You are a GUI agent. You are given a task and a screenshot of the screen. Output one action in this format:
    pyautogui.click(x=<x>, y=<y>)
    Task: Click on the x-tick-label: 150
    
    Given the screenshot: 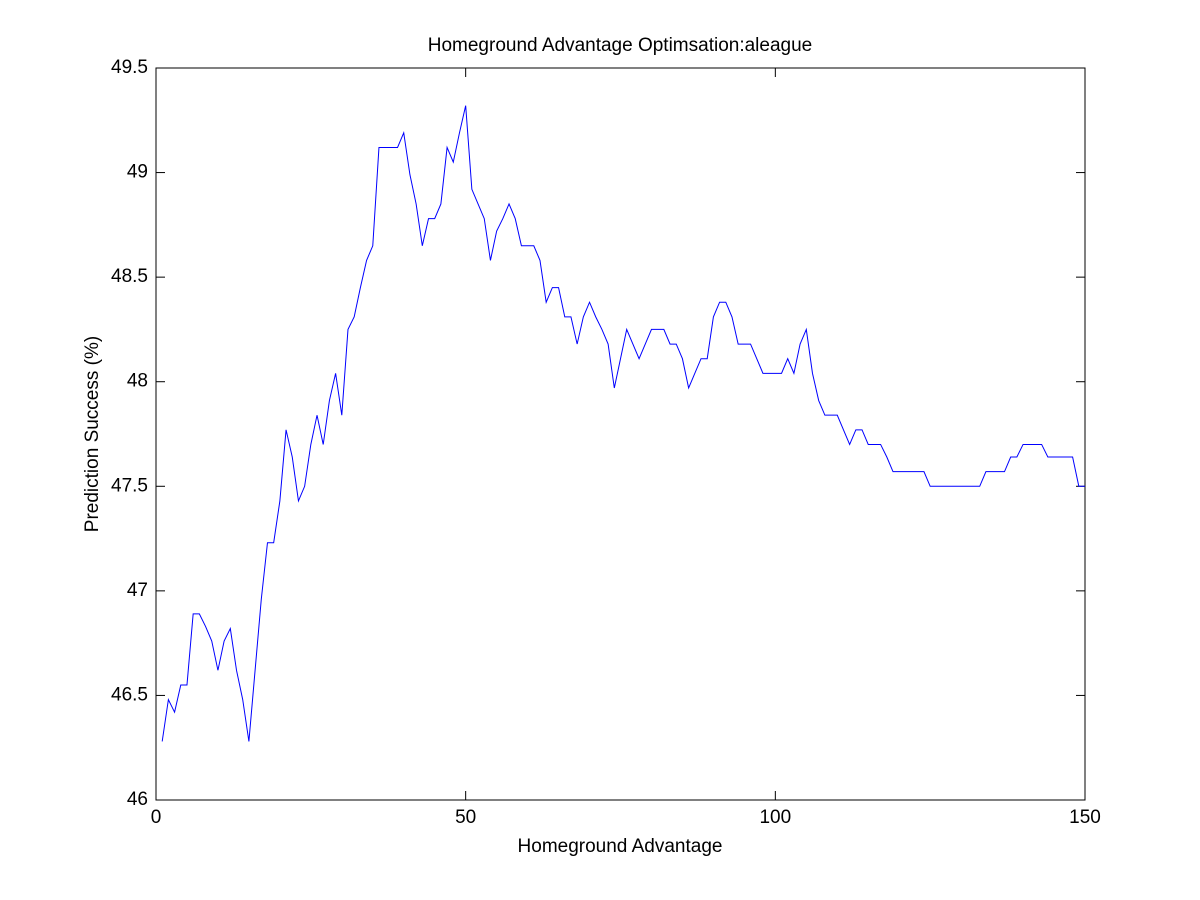 What is the action you would take?
    pyautogui.click(x=1085, y=817)
    